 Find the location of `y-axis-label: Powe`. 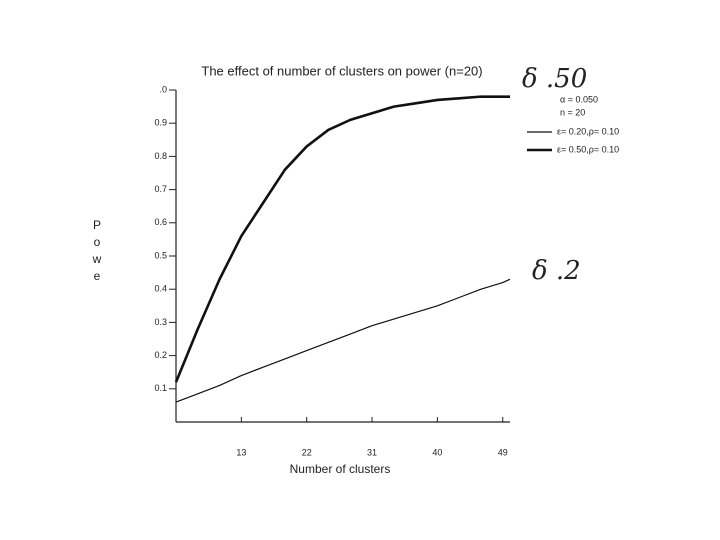

y-axis-label: Powe is located at coordinates (97, 252).